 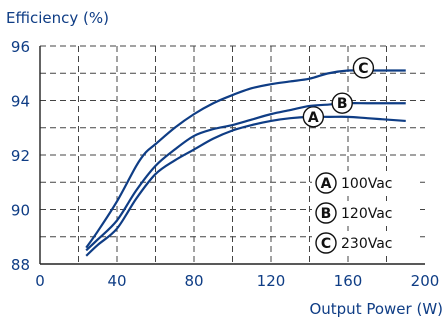 What do you see at coordinates (367, 184) in the screenshot?
I see `legend-label: 100Vac` at bounding box center [367, 184].